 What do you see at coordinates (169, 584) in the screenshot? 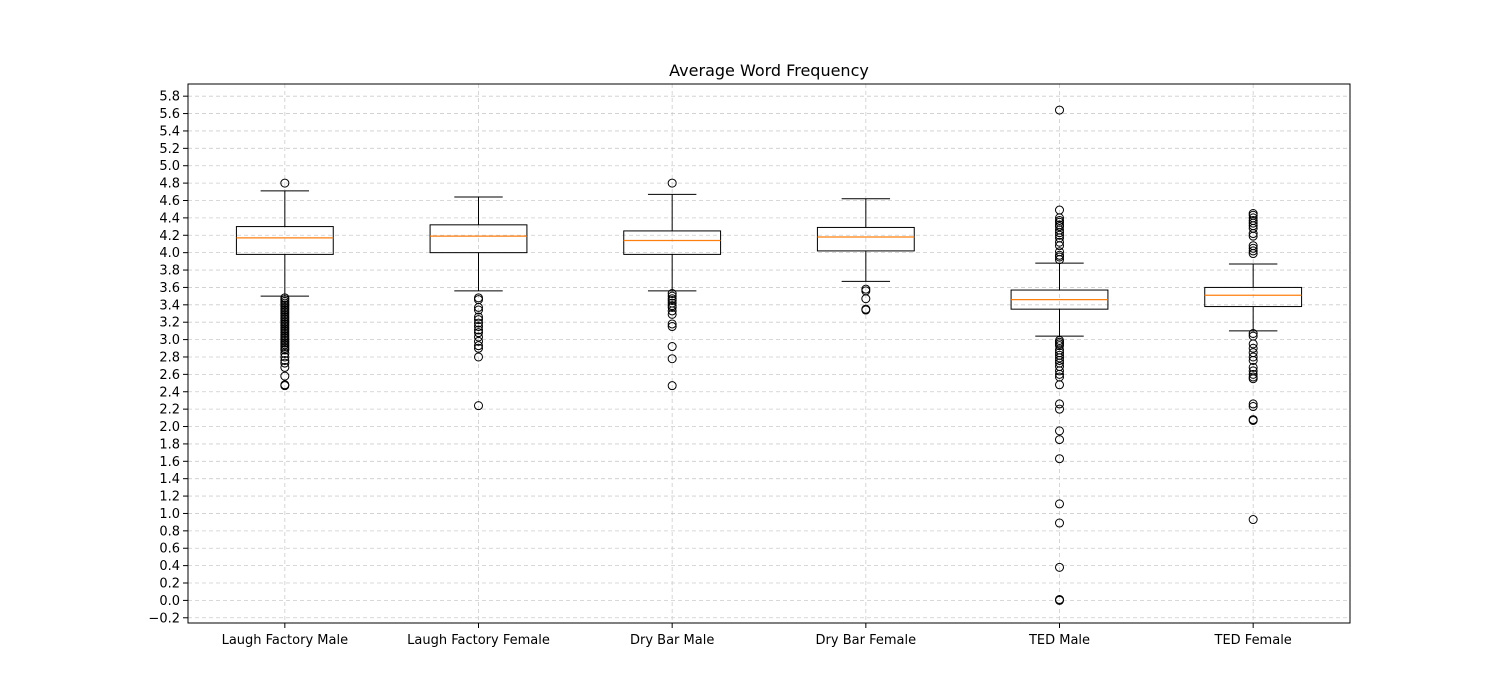
I see `y-tick-label: 0.2` at bounding box center [169, 584].